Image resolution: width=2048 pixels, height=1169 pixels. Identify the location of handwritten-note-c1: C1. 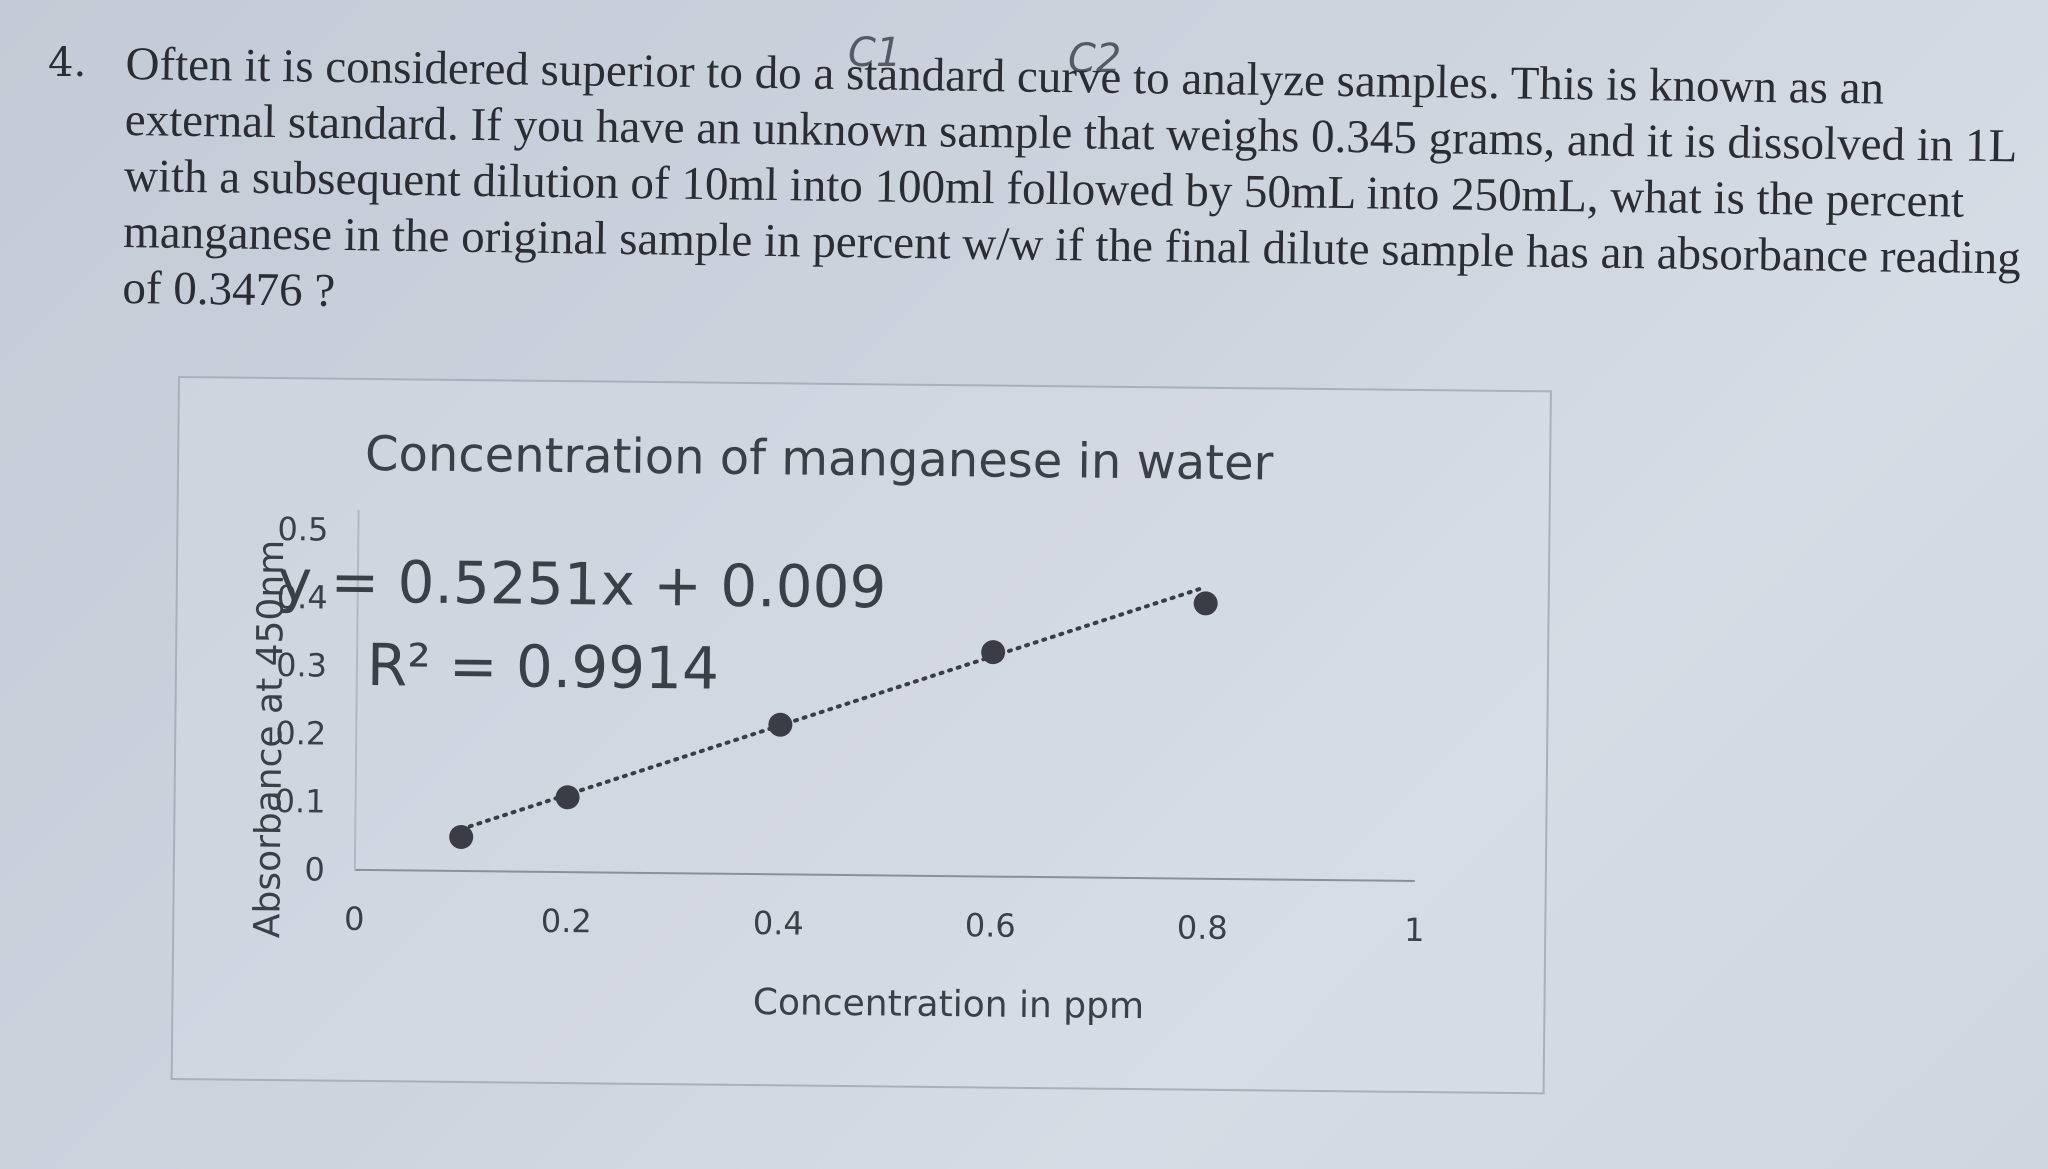
(875, 53).